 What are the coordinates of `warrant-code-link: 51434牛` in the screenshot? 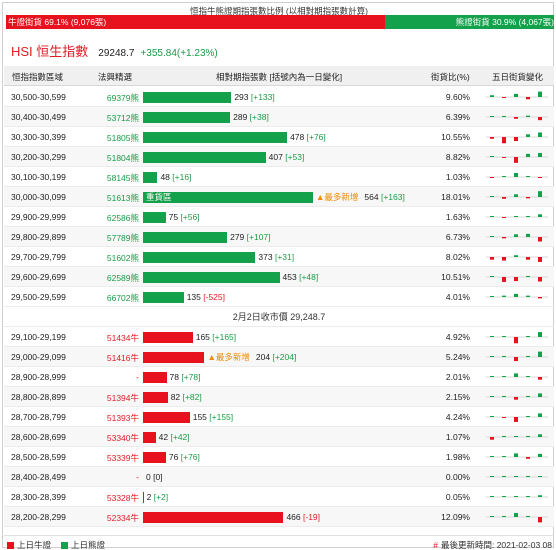 It's located at (122, 338).